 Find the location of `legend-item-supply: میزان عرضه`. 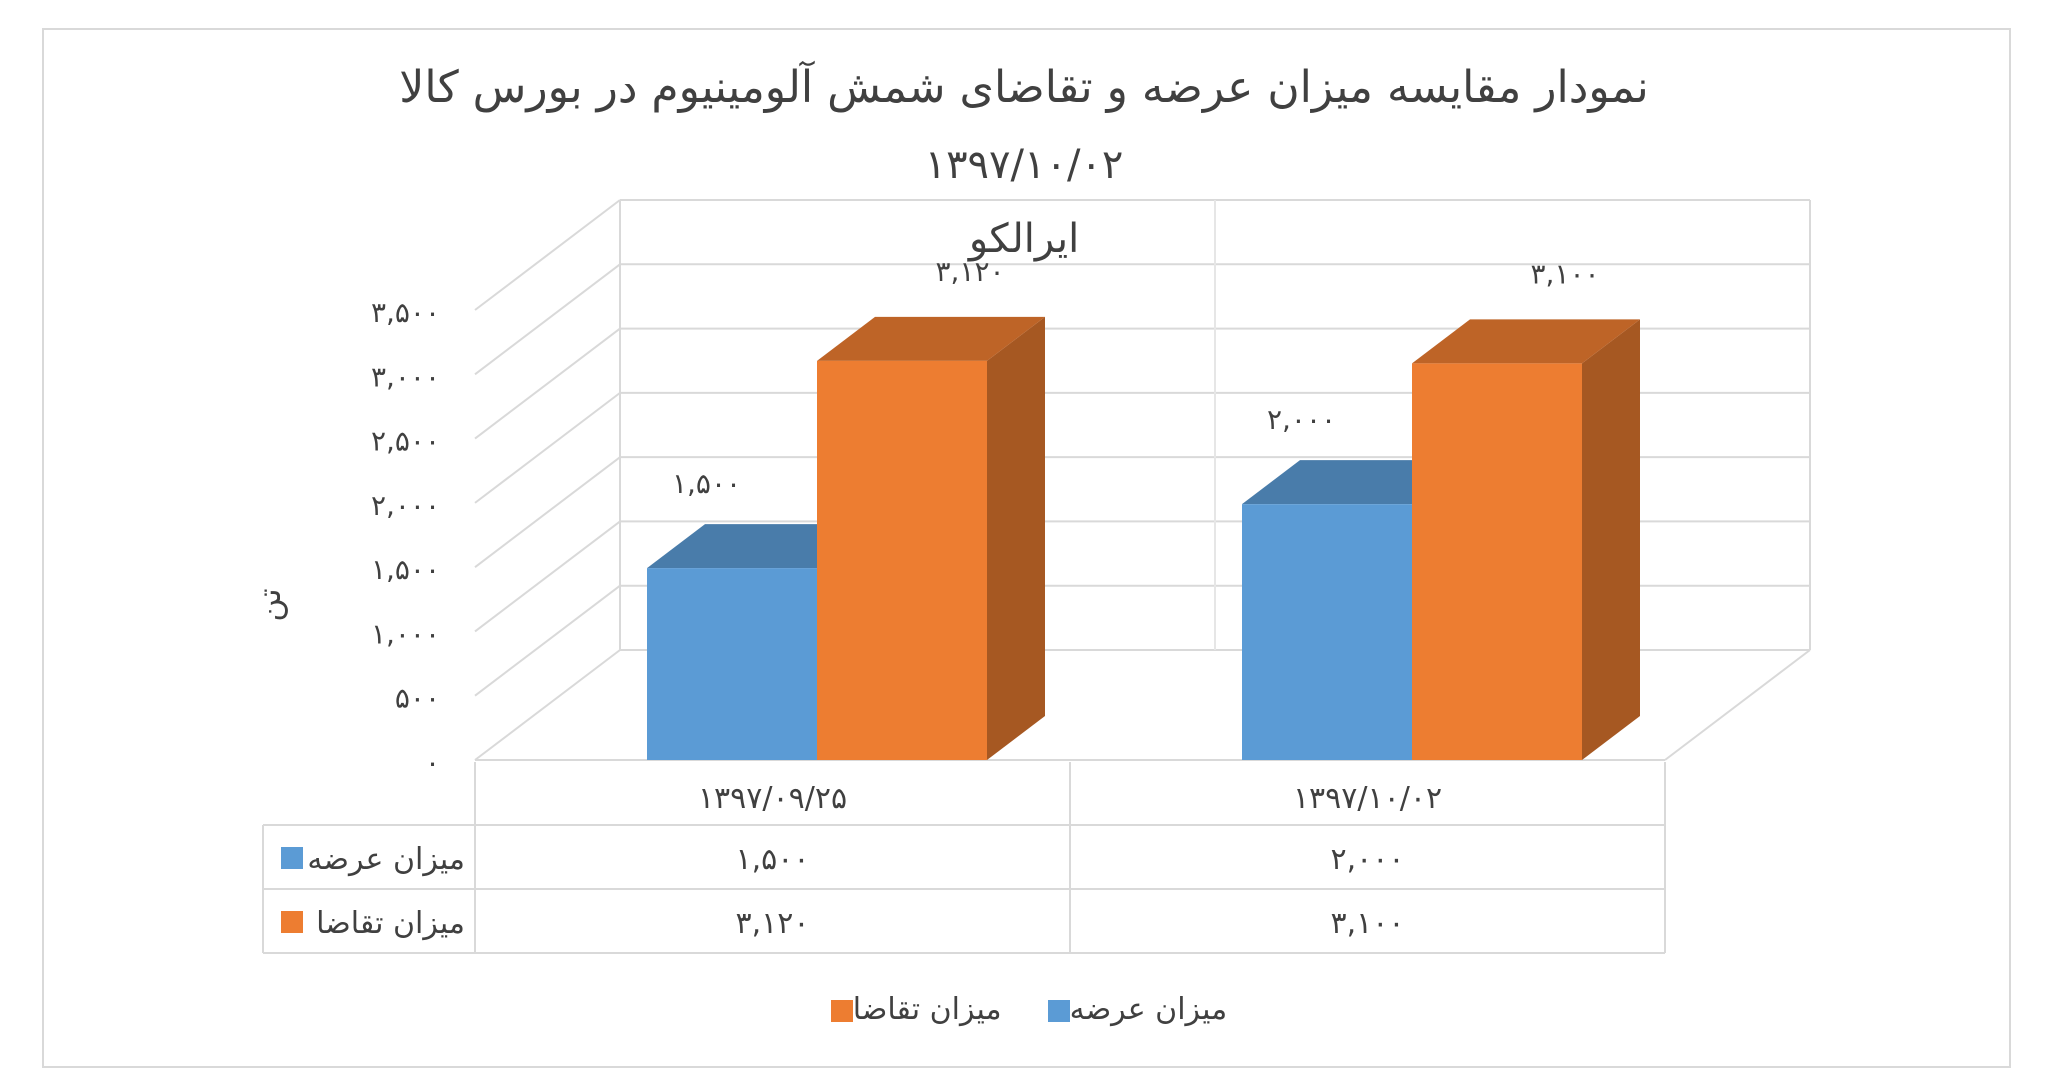

legend-item-supply: میزان عرضه is located at coordinates (1133, 1009).